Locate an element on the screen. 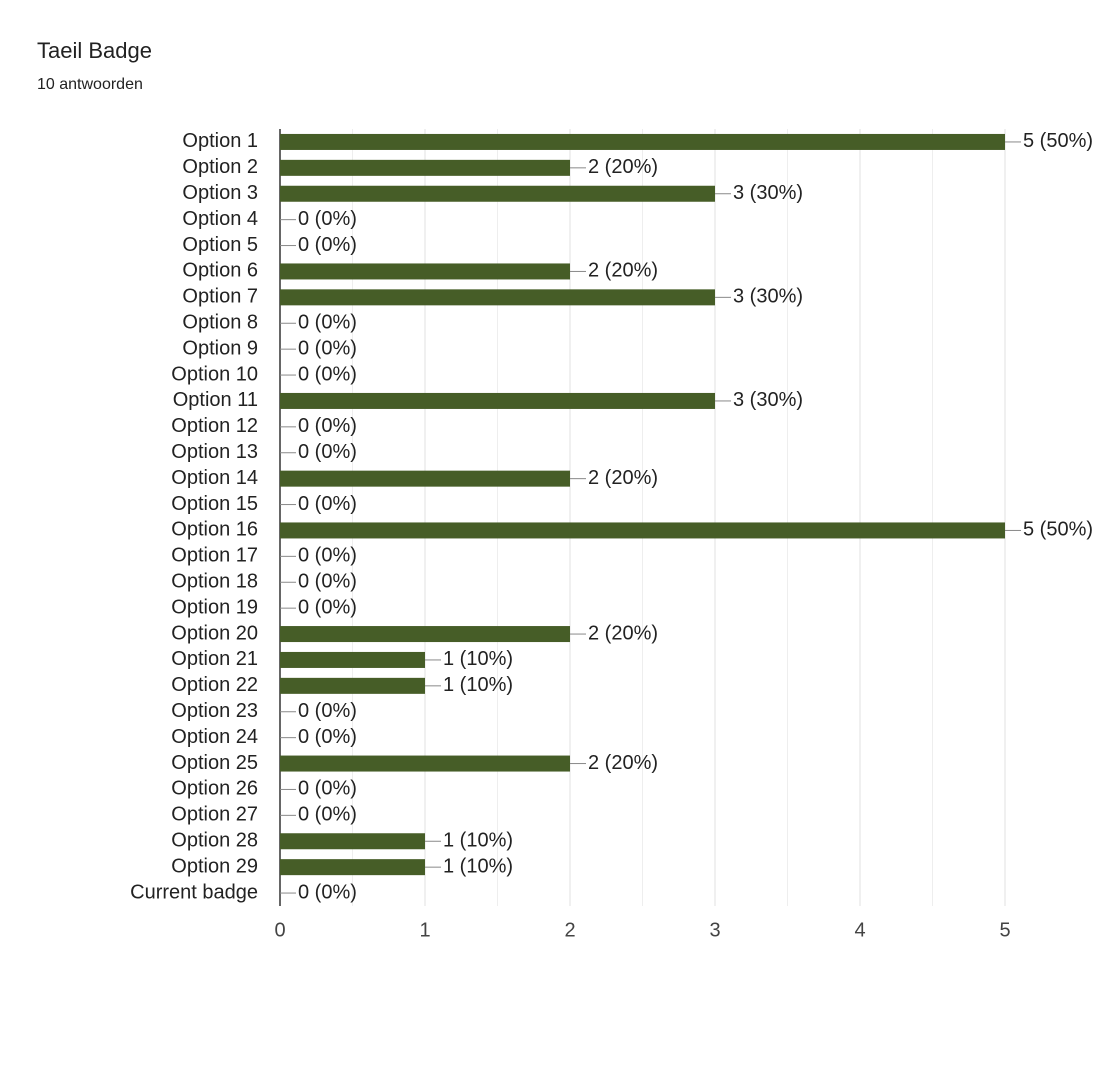 Image resolution: width=1117 pixels, height=1080 pixels. y-tick-label: Option 20 is located at coordinates (214, 633).